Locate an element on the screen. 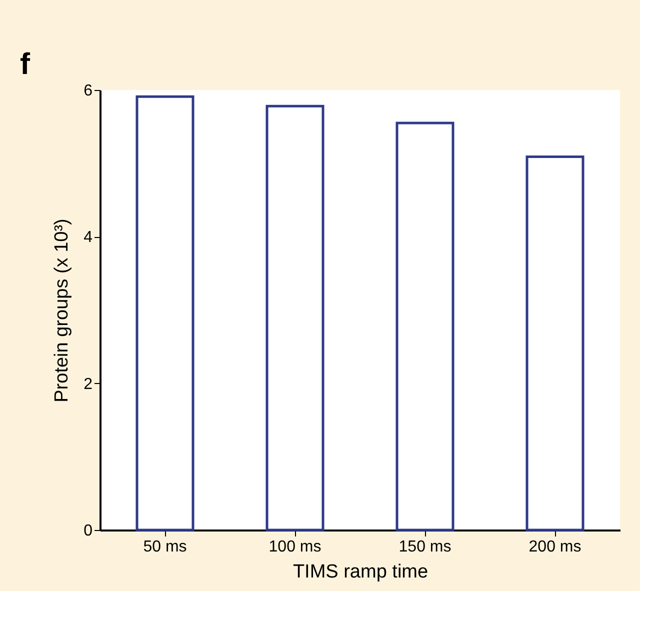 The image size is (668, 623). x-tick-label: 150 ms is located at coordinates (425, 547).